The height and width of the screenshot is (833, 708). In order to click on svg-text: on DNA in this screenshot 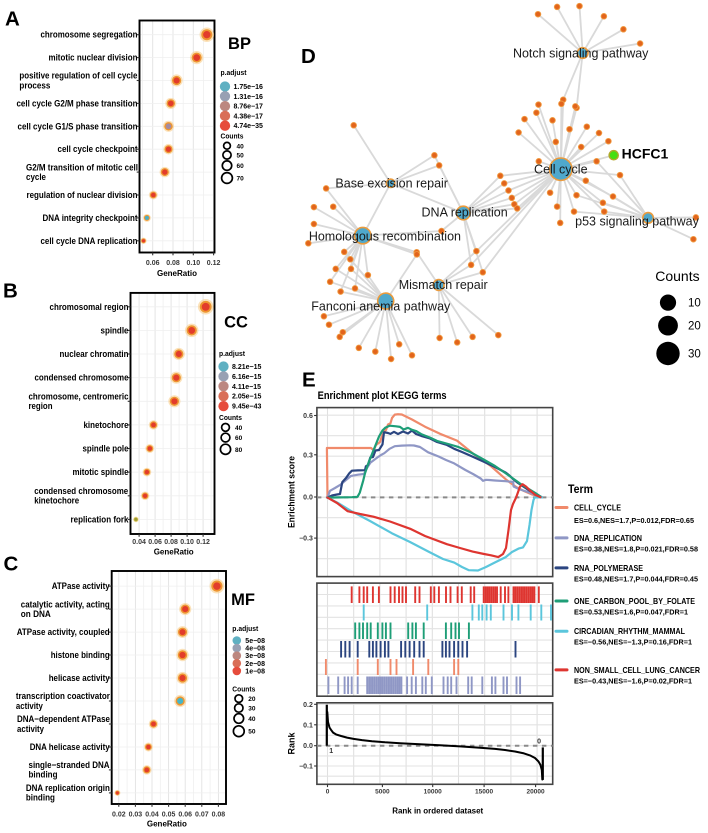, I will do `click(36, 614)`.